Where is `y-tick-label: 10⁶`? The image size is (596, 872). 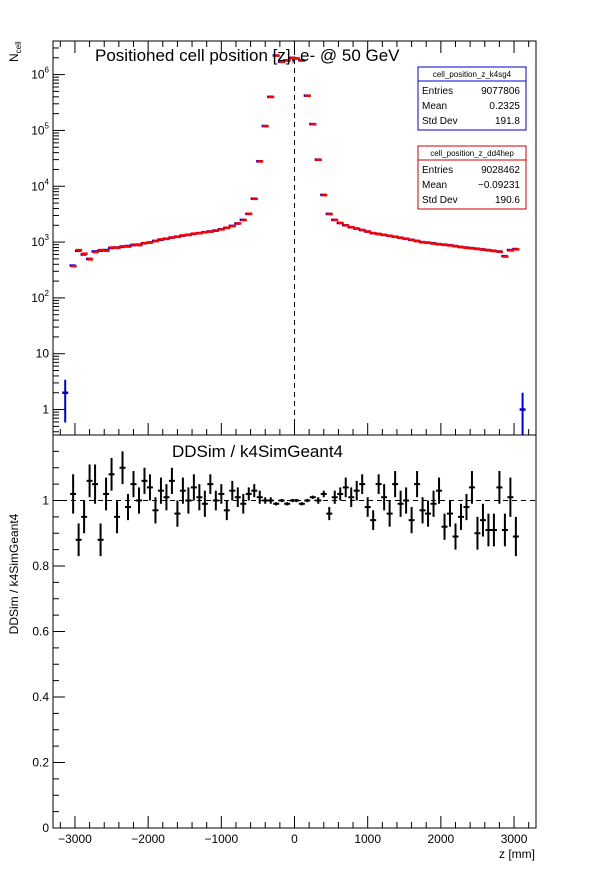
y-tick-label: 10⁶ is located at coordinates (40, 74).